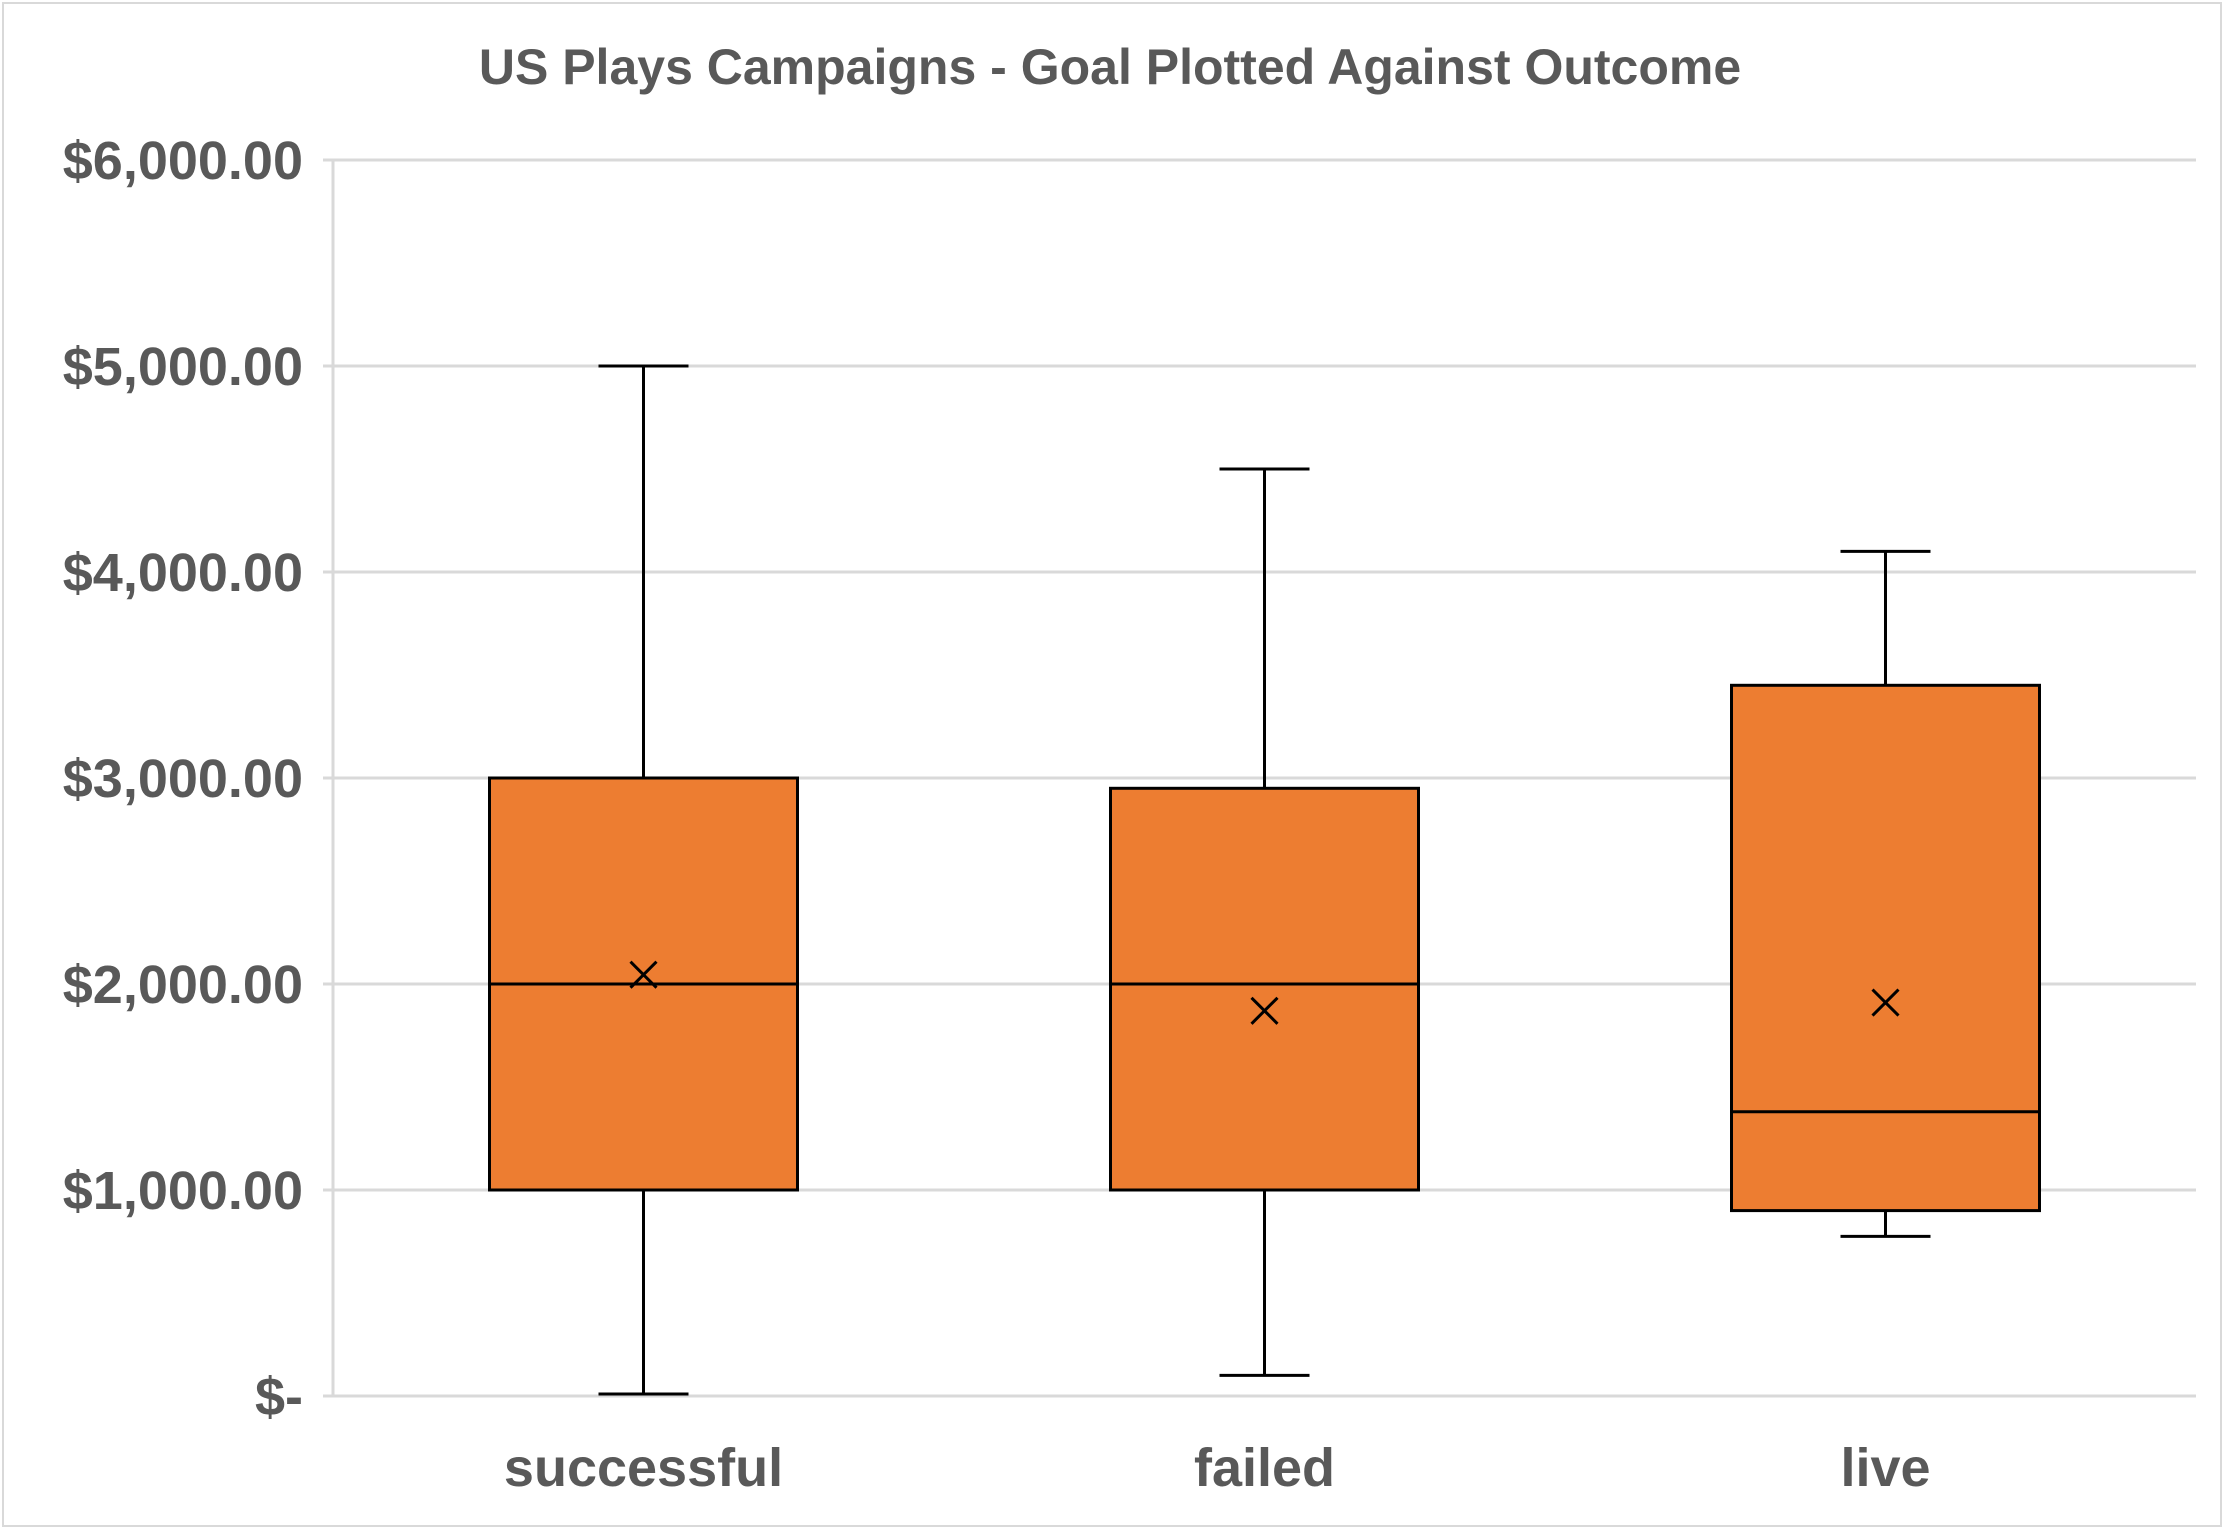 This screenshot has height=1531, width=2226. Describe the element at coordinates (183, 367) in the screenshot. I see `y-tick-label: $5,000.00` at that location.